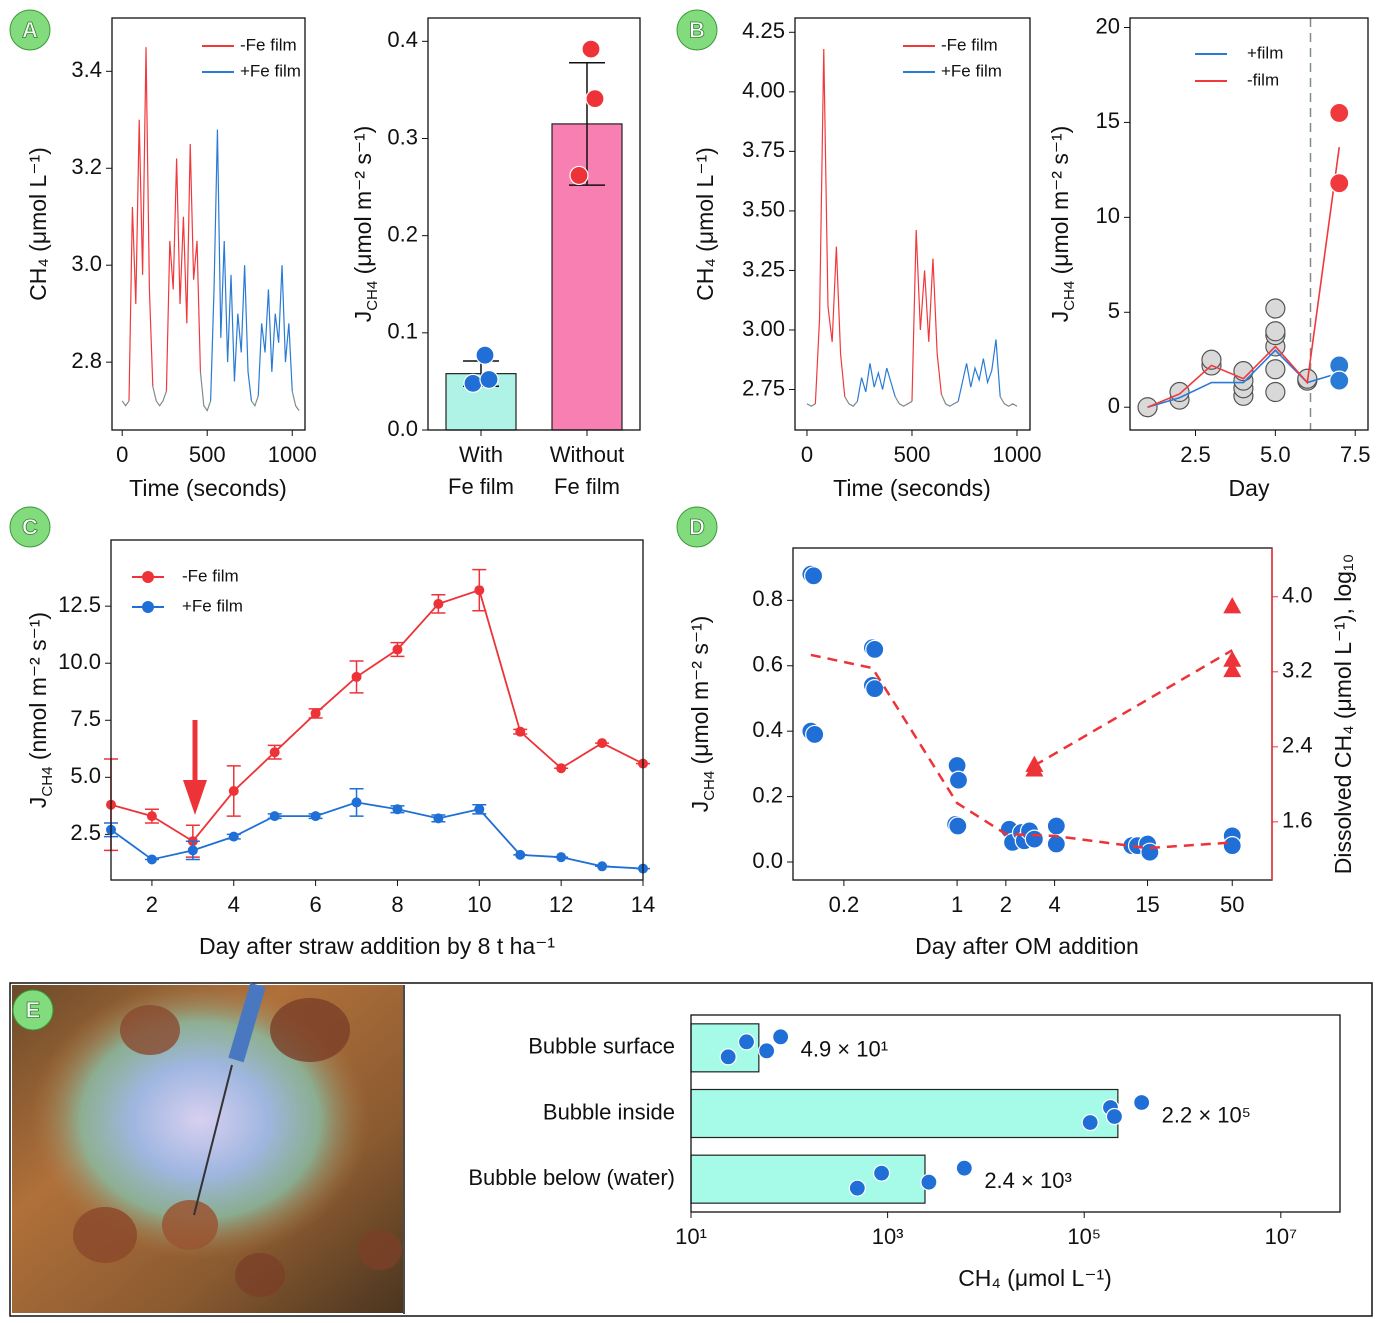 This screenshot has height=1323, width=1382. Describe the element at coordinates (402, 39) in the screenshot. I see `y-tick-label: 0.4` at that location.